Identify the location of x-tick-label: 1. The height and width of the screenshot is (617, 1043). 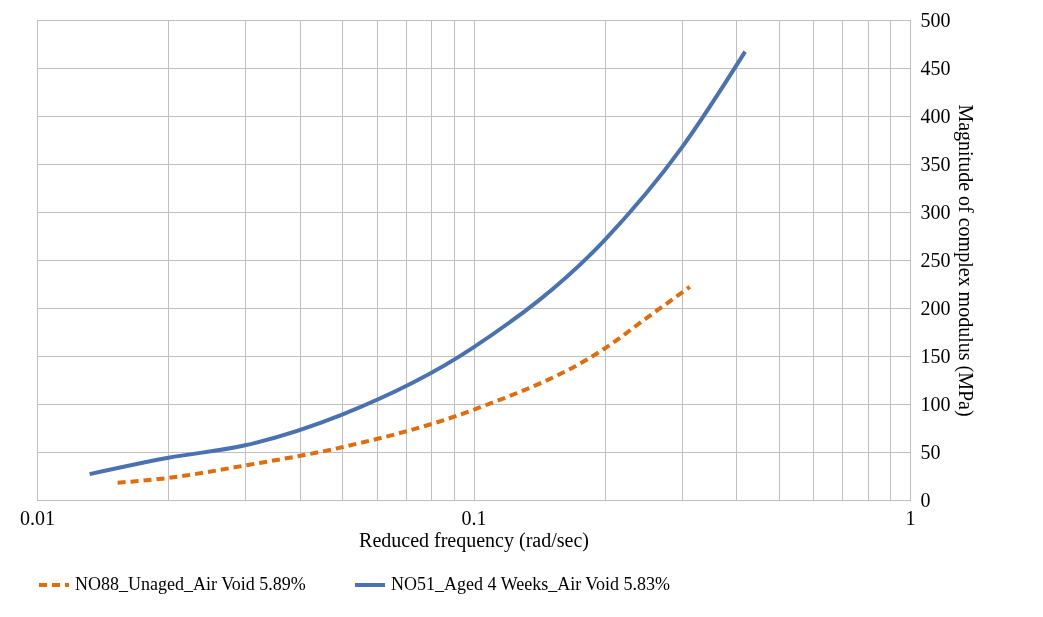
(910, 517).